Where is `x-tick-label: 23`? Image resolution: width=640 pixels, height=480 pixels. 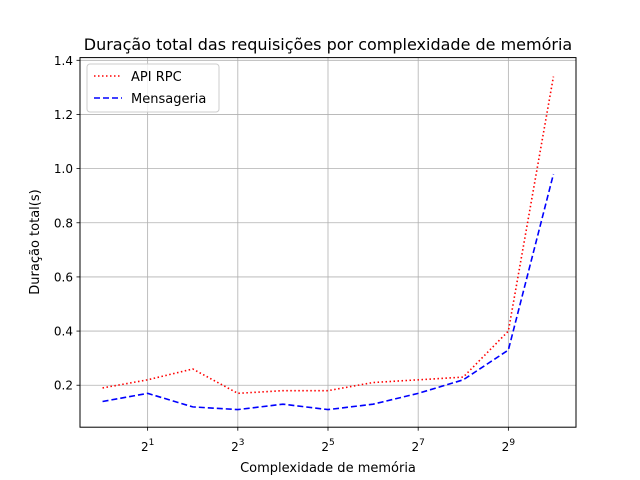
x-tick-label: 23 is located at coordinates (237, 446).